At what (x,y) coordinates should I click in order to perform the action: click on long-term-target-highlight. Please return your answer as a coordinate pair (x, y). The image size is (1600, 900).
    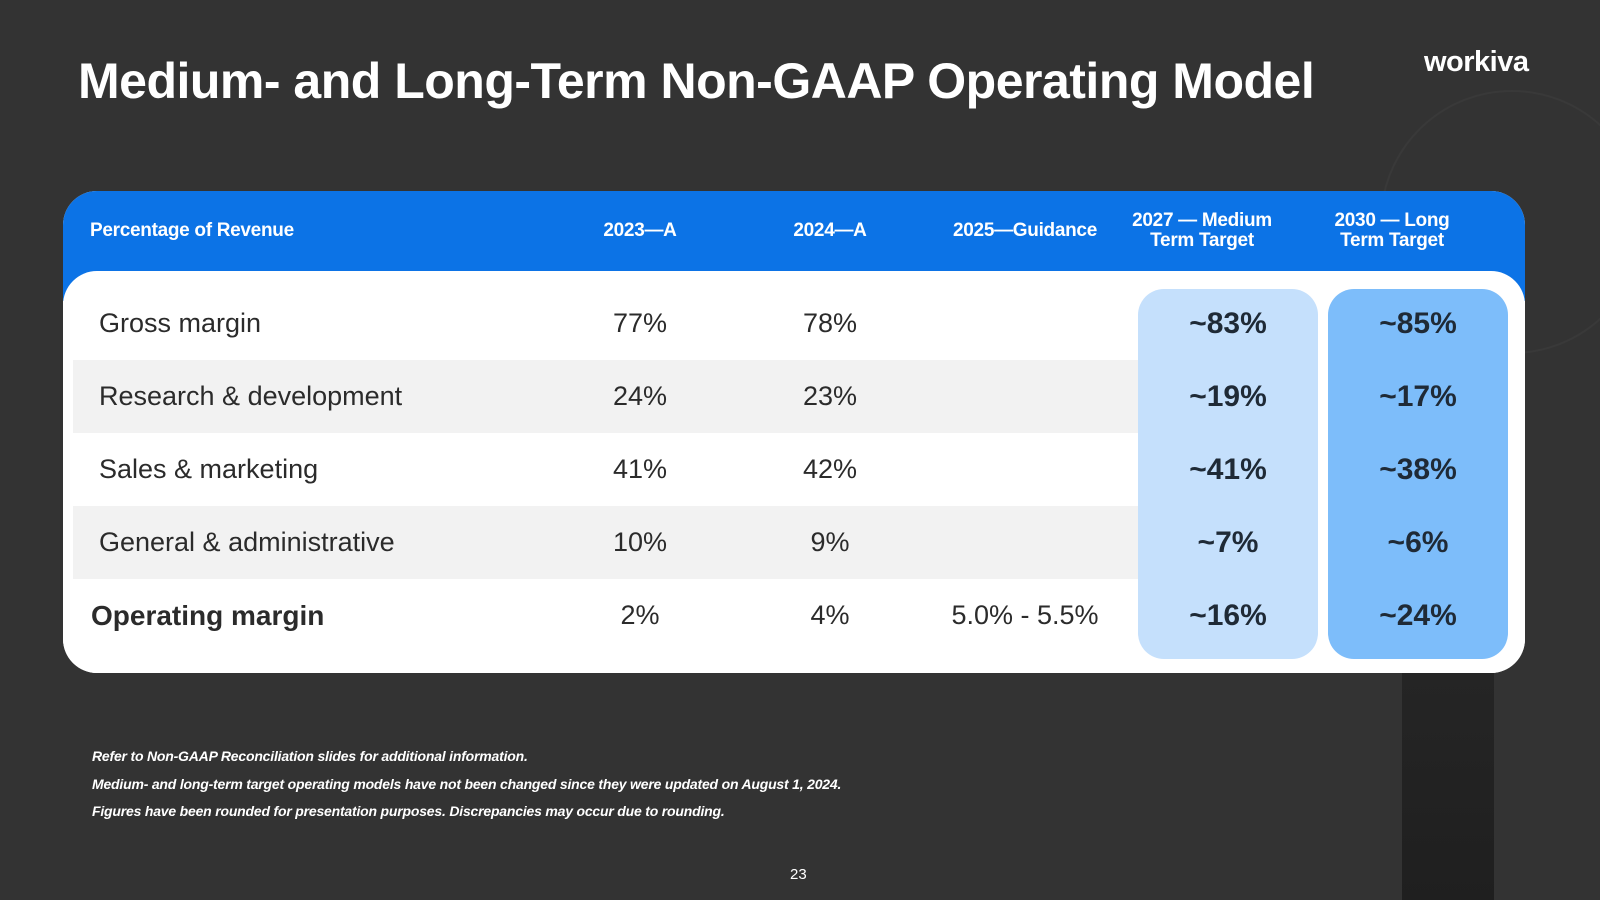
    Looking at the image, I should click on (1418, 474).